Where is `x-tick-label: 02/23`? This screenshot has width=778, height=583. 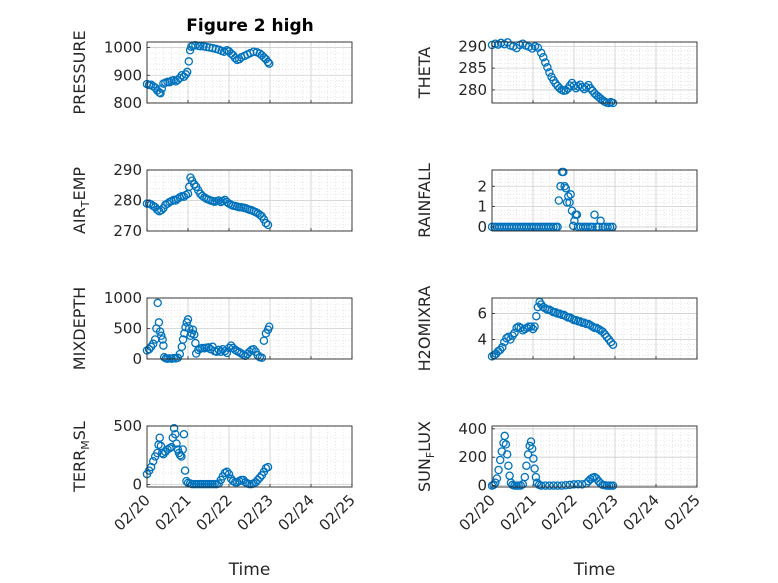 x-tick-label: 02/23 is located at coordinates (255, 512).